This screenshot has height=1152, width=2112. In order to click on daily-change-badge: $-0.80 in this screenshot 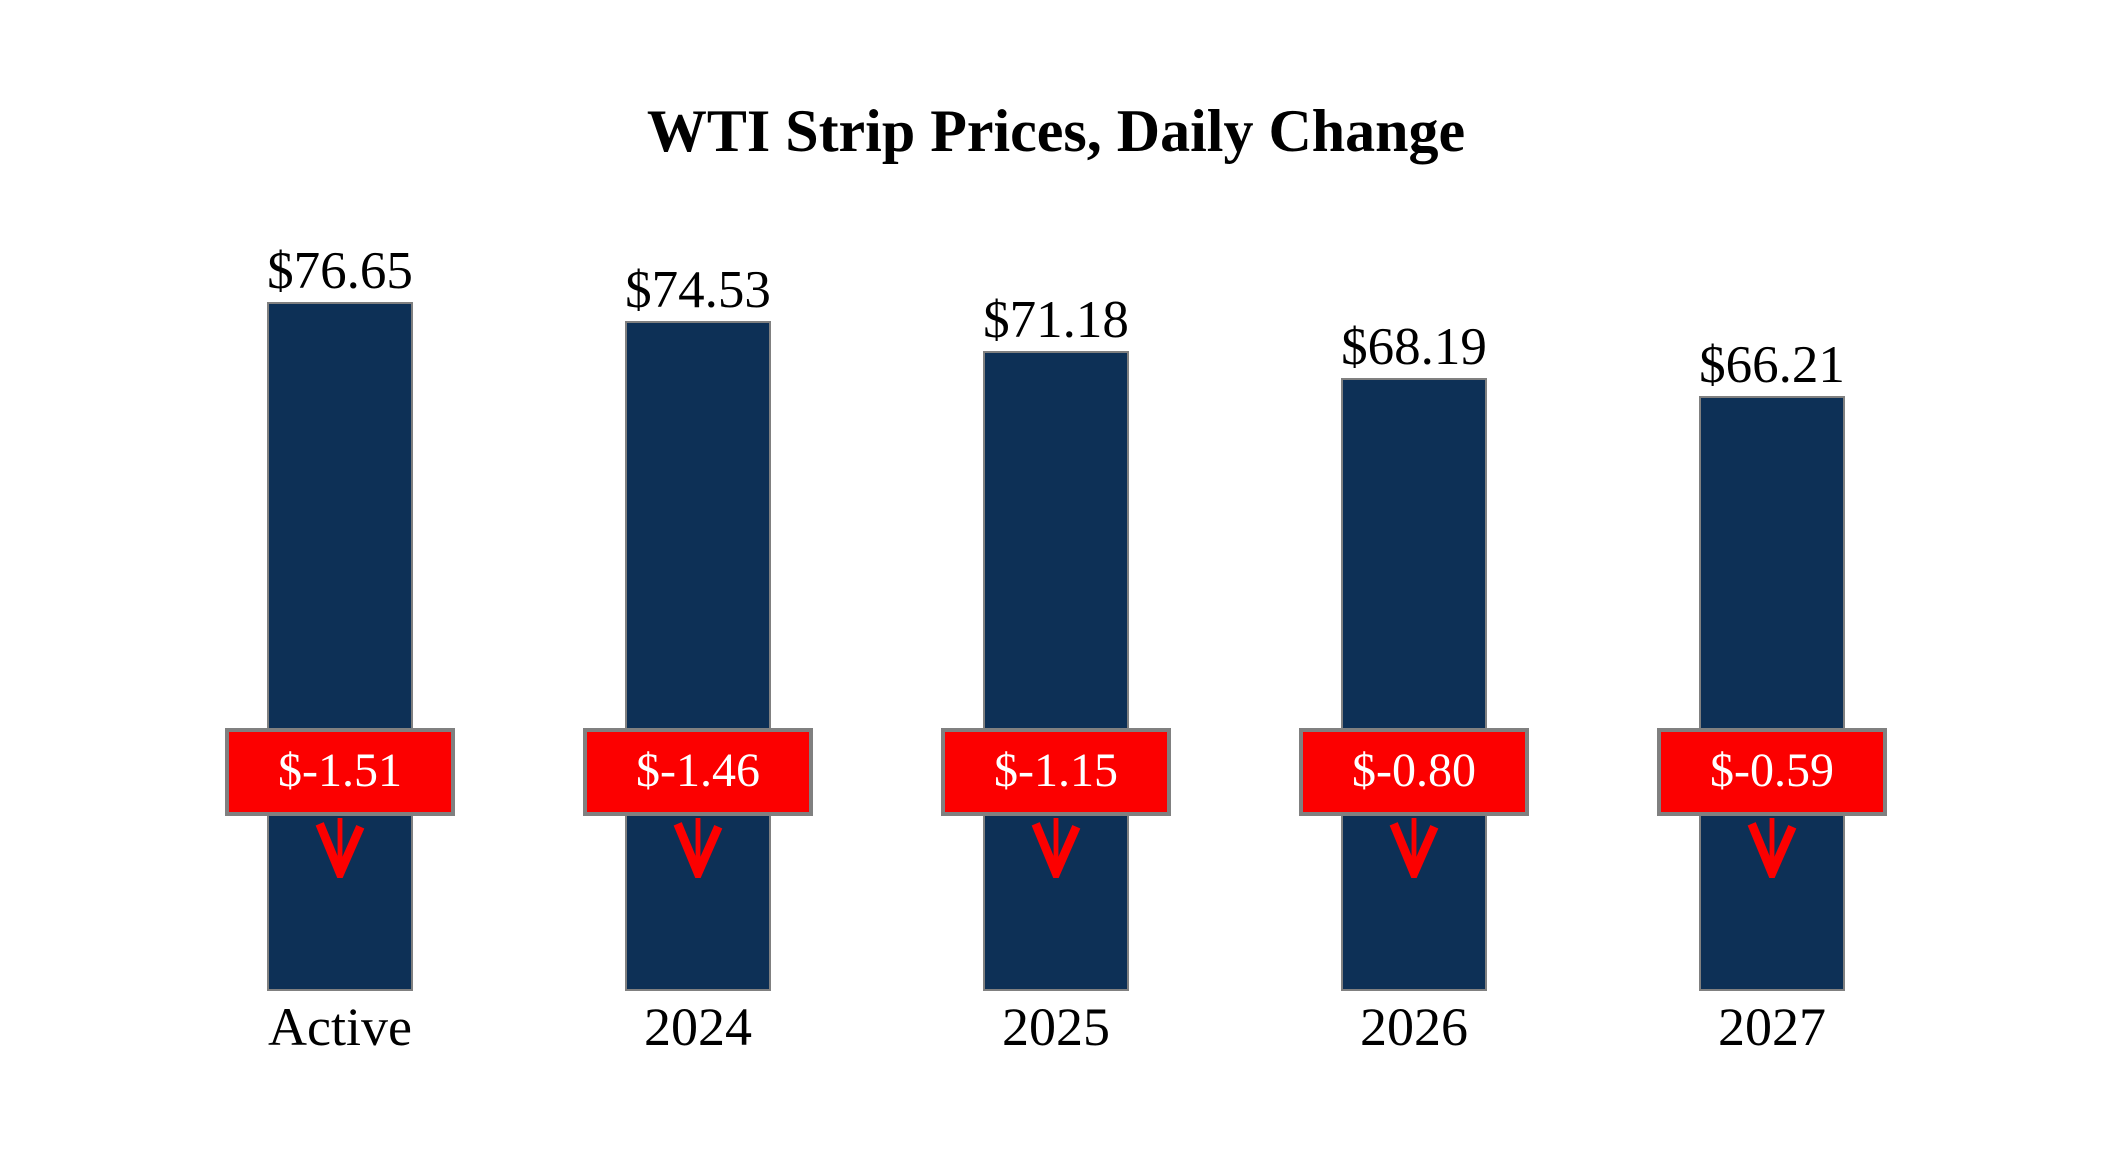, I will do `click(1414, 772)`.